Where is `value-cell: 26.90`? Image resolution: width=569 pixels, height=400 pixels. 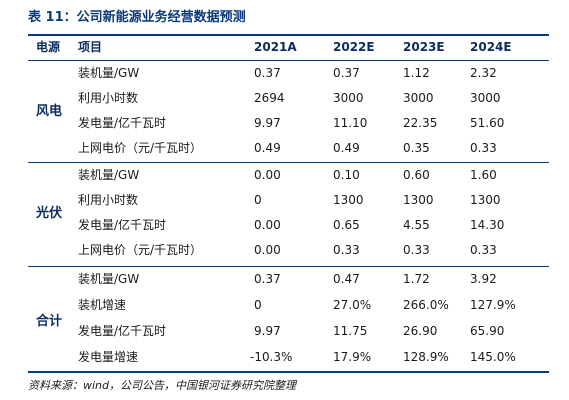
value-cell: 26.90 is located at coordinates (420, 331).